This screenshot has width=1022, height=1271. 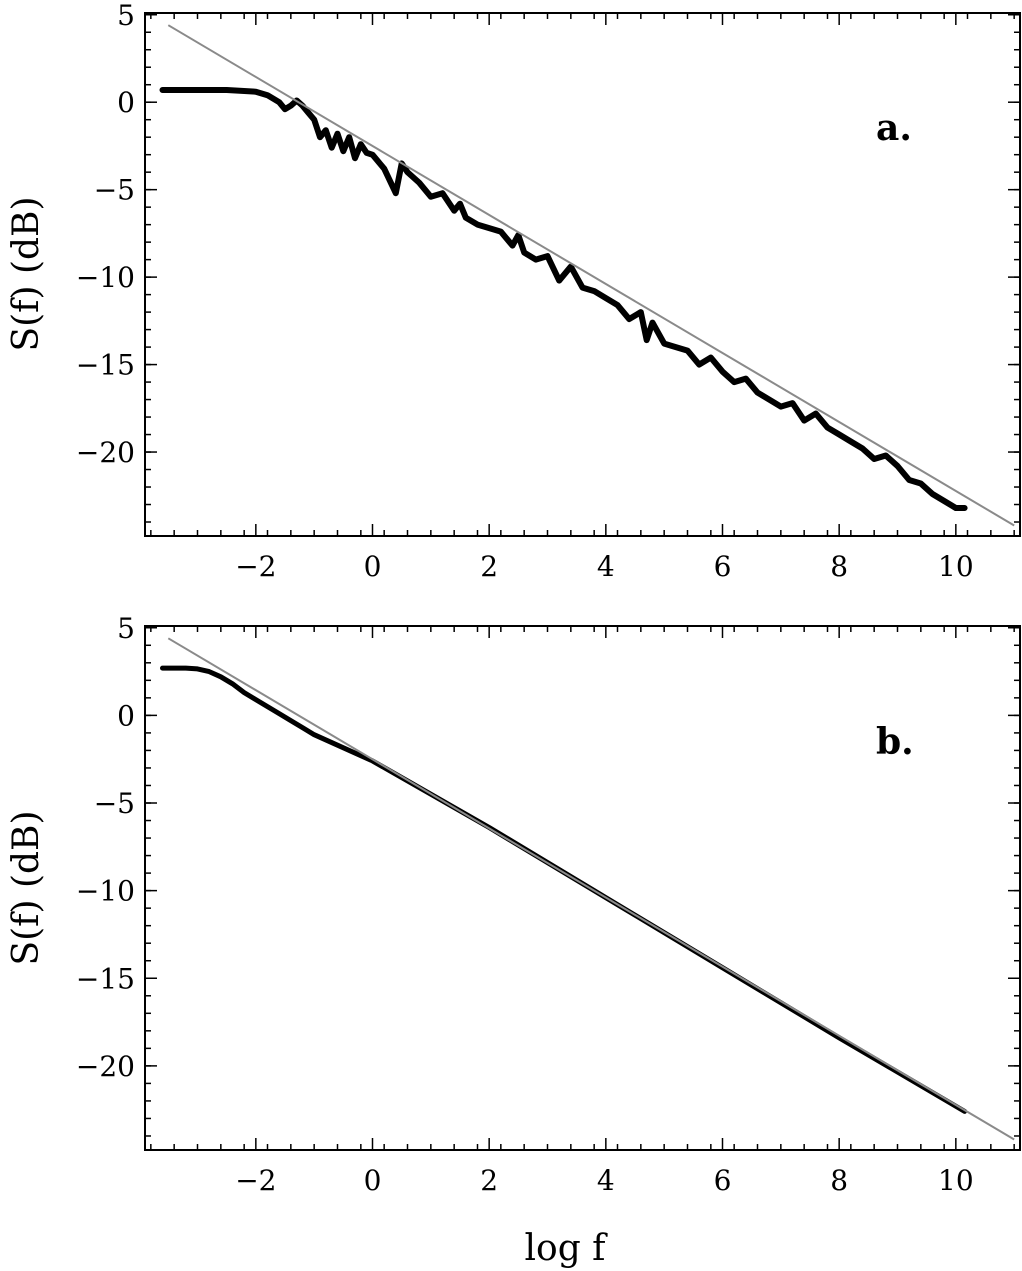 I want to click on panel-label: a., so click(x=894, y=128).